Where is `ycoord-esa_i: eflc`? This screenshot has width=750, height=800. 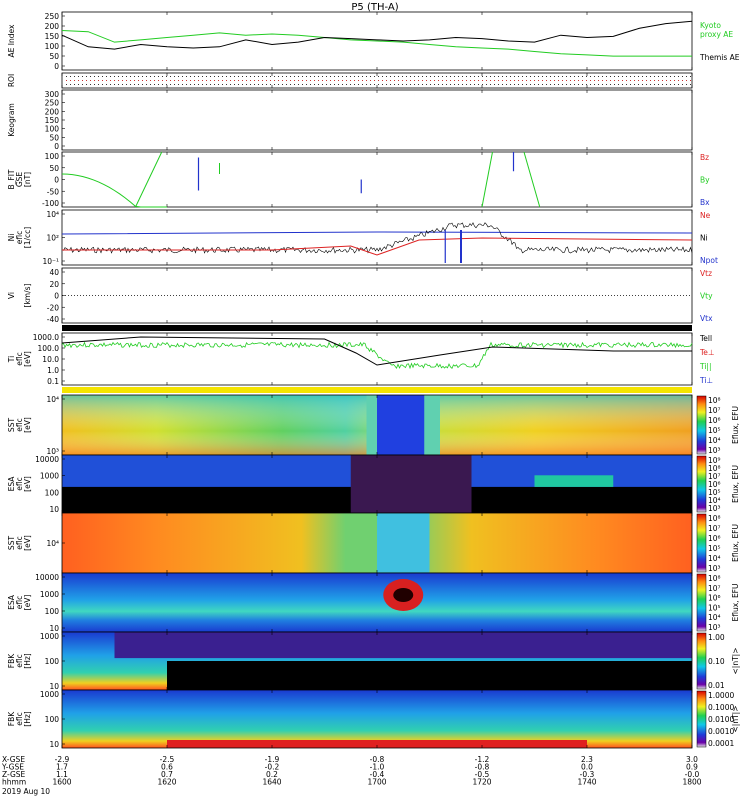
ycoord-esa_i: eflc is located at coordinates (19, 602).